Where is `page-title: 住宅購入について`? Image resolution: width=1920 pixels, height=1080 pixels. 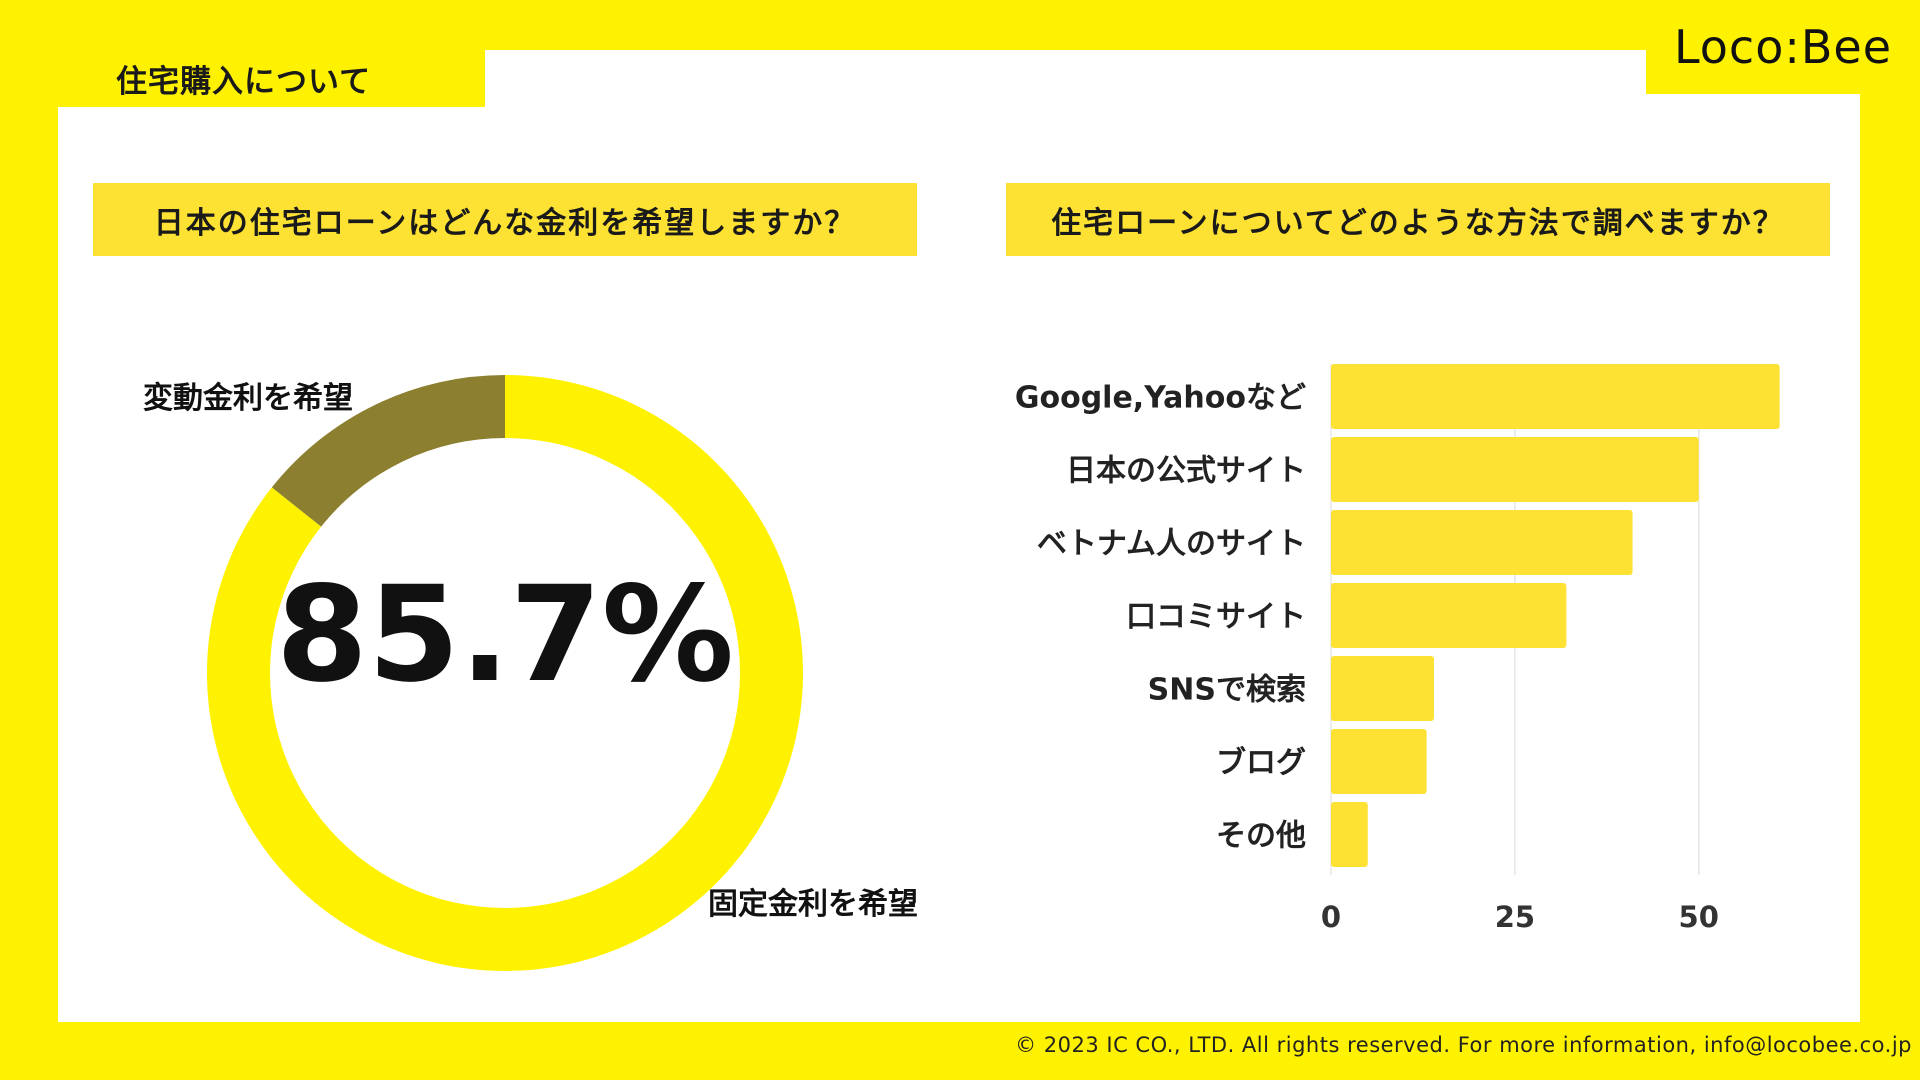
page-title: 住宅購入について is located at coordinates (244, 82).